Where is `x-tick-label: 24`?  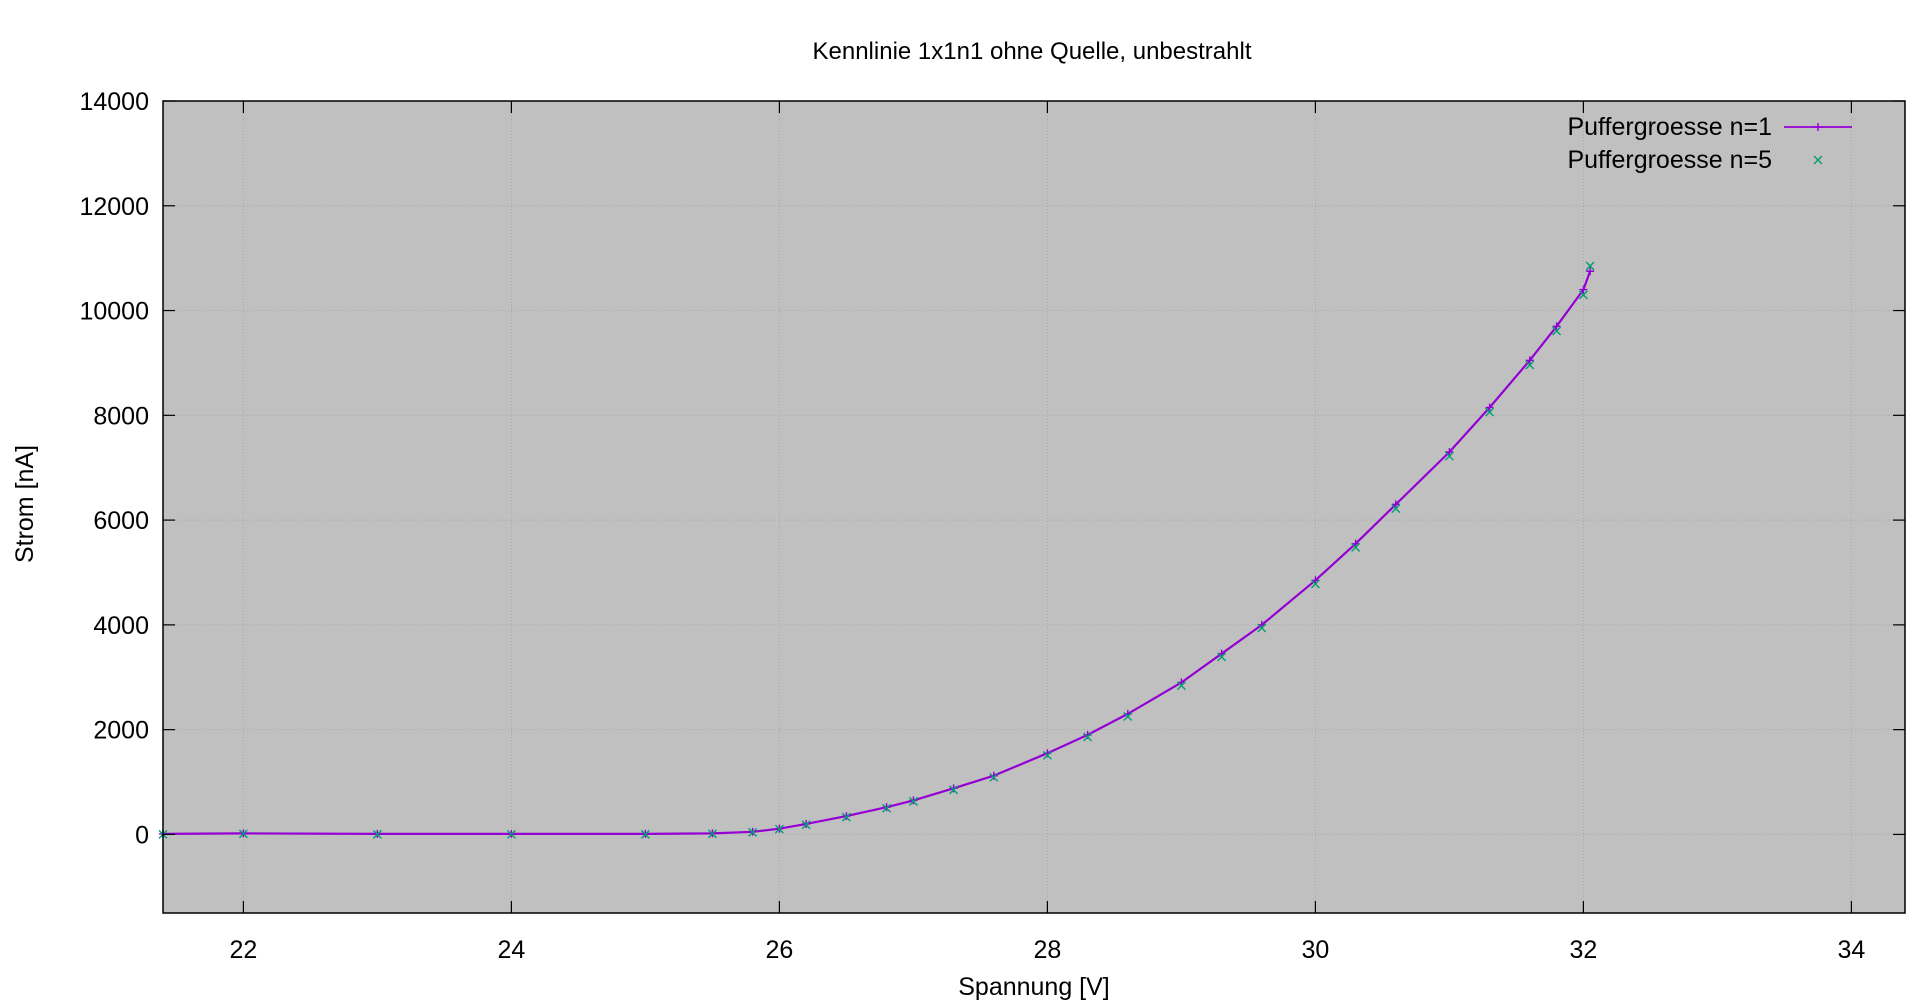 x-tick-label: 24 is located at coordinates (511, 950).